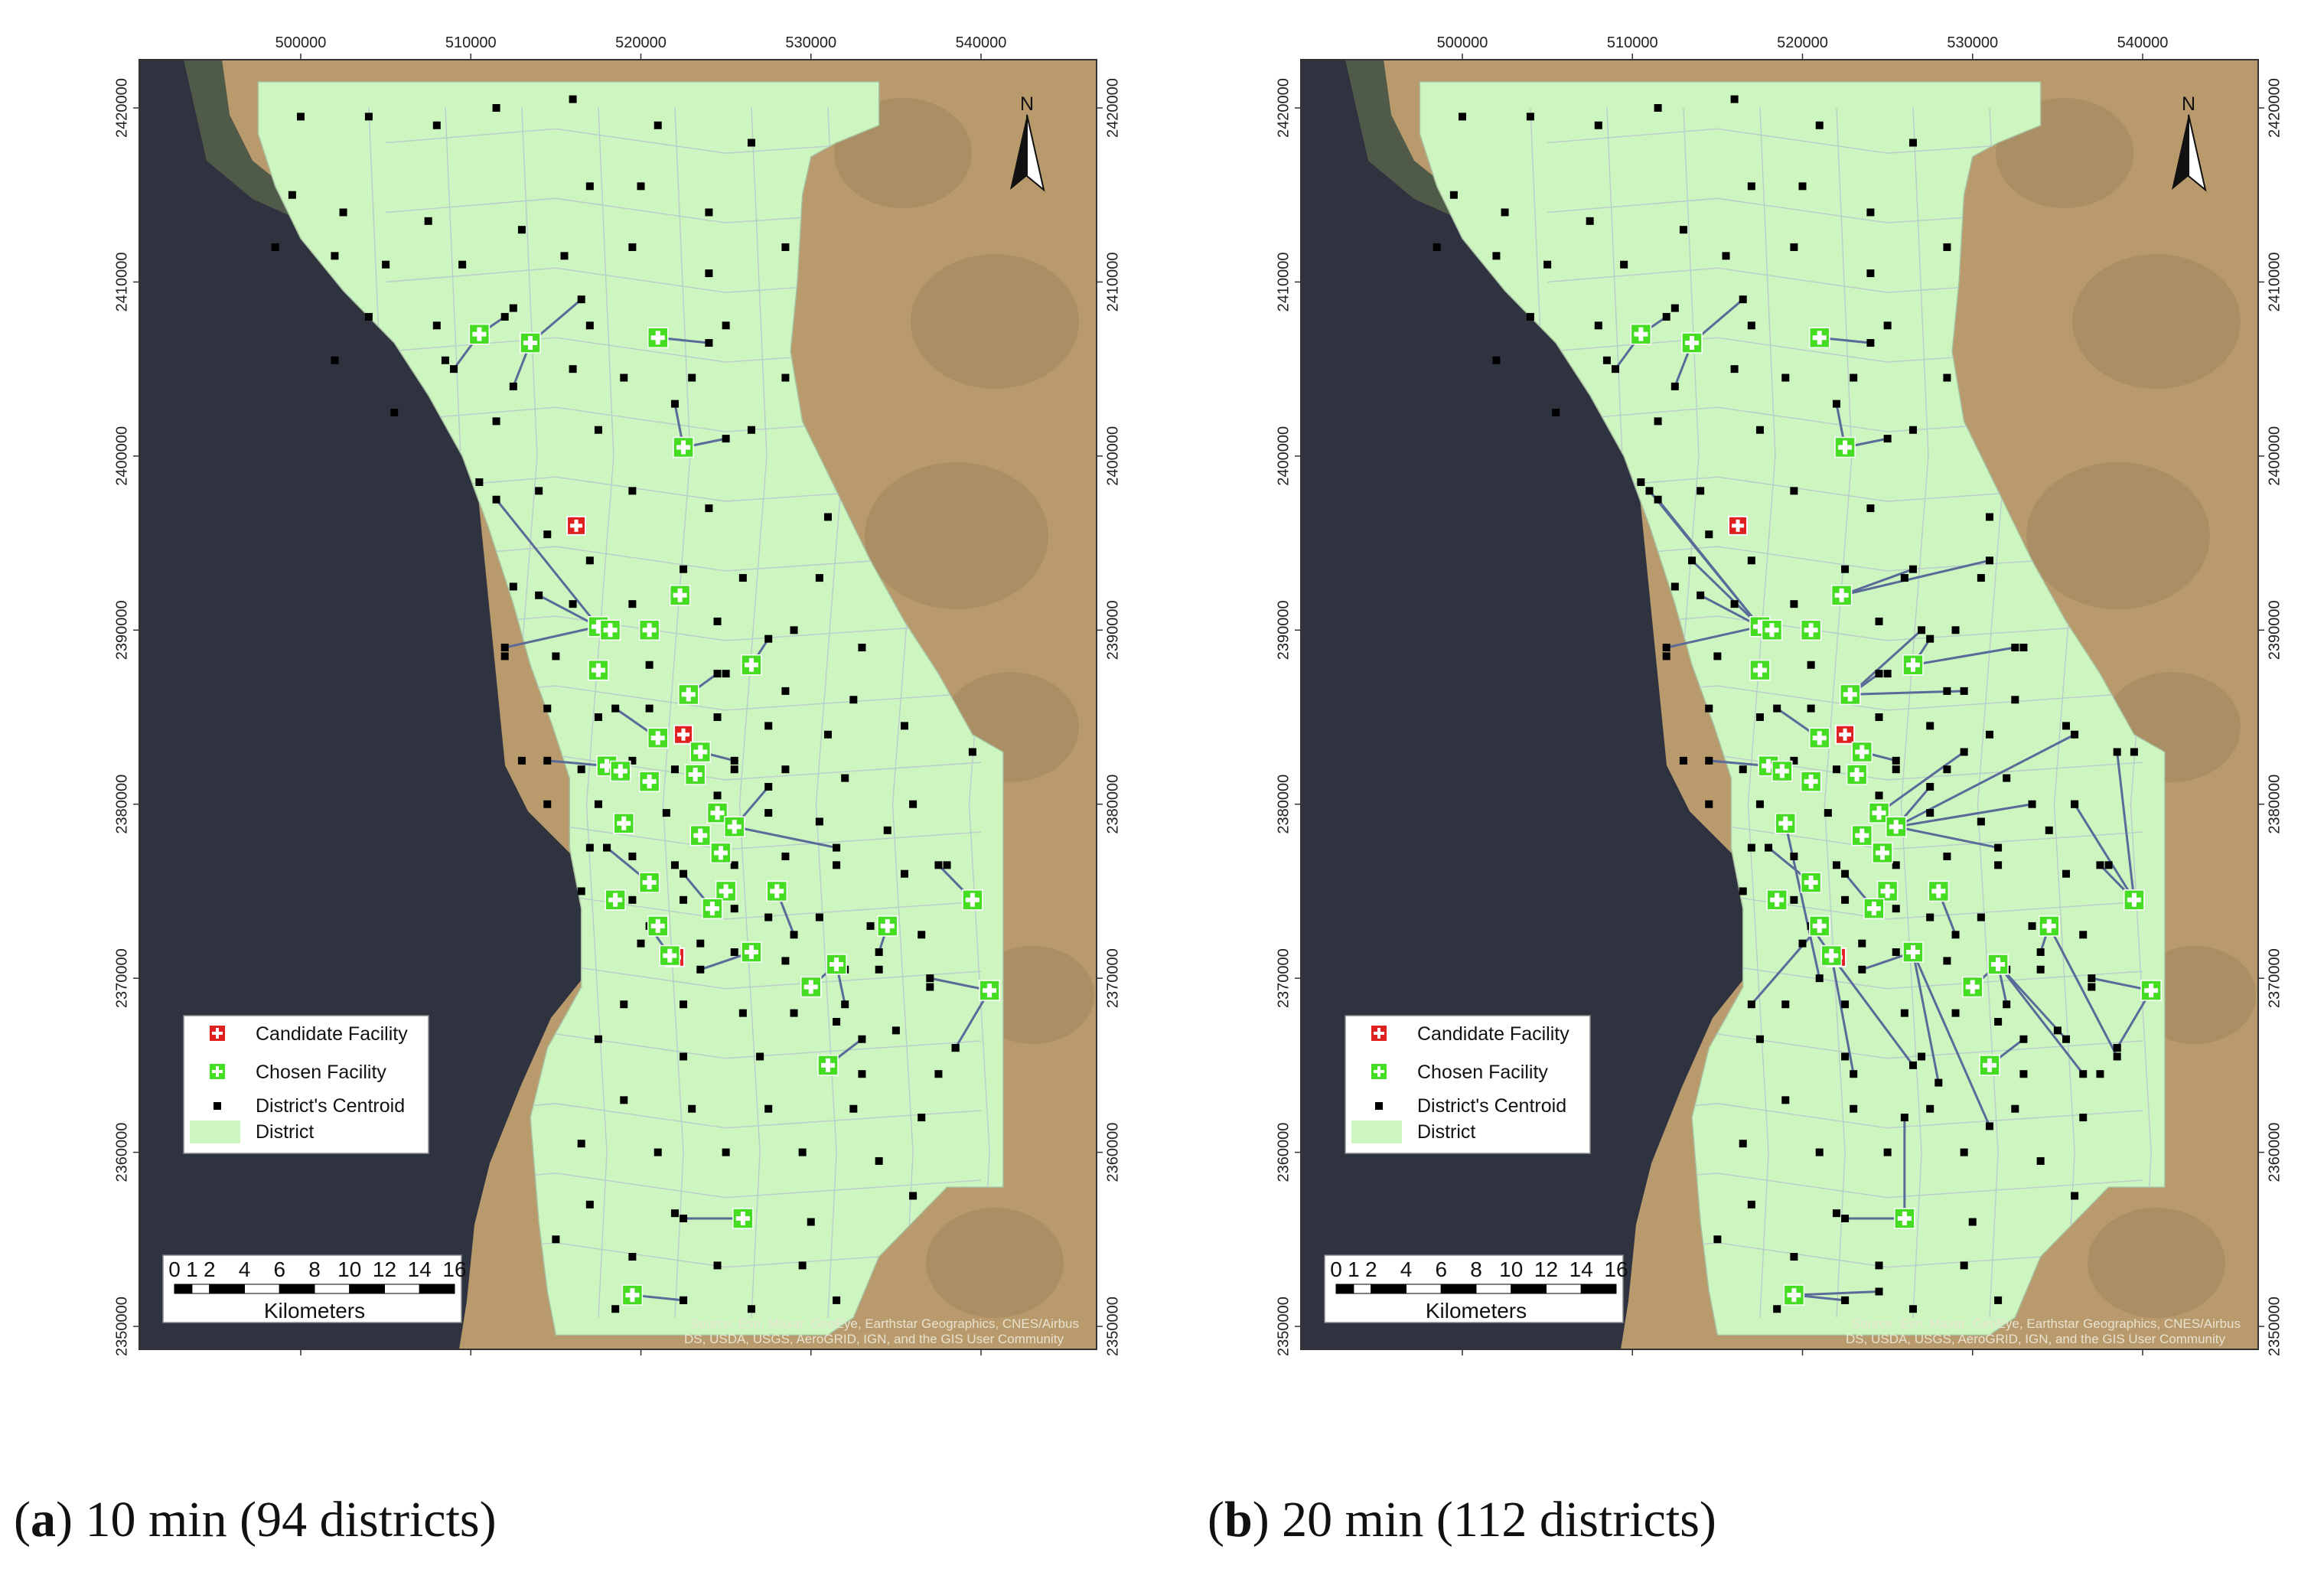  Describe the element at coordinates (599, 712) in the screenshot. I see `boundary-line` at that location.